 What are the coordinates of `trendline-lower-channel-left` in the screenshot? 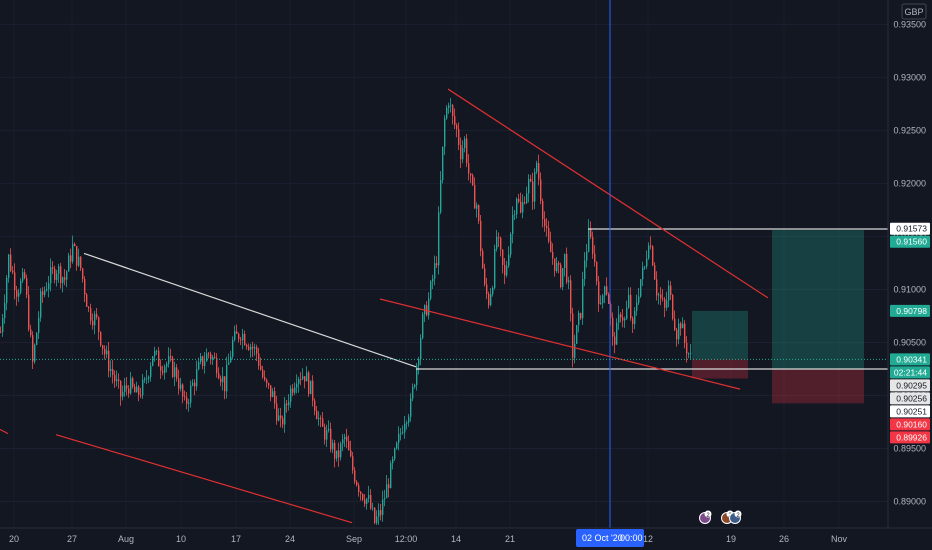 It's located at (204, 479).